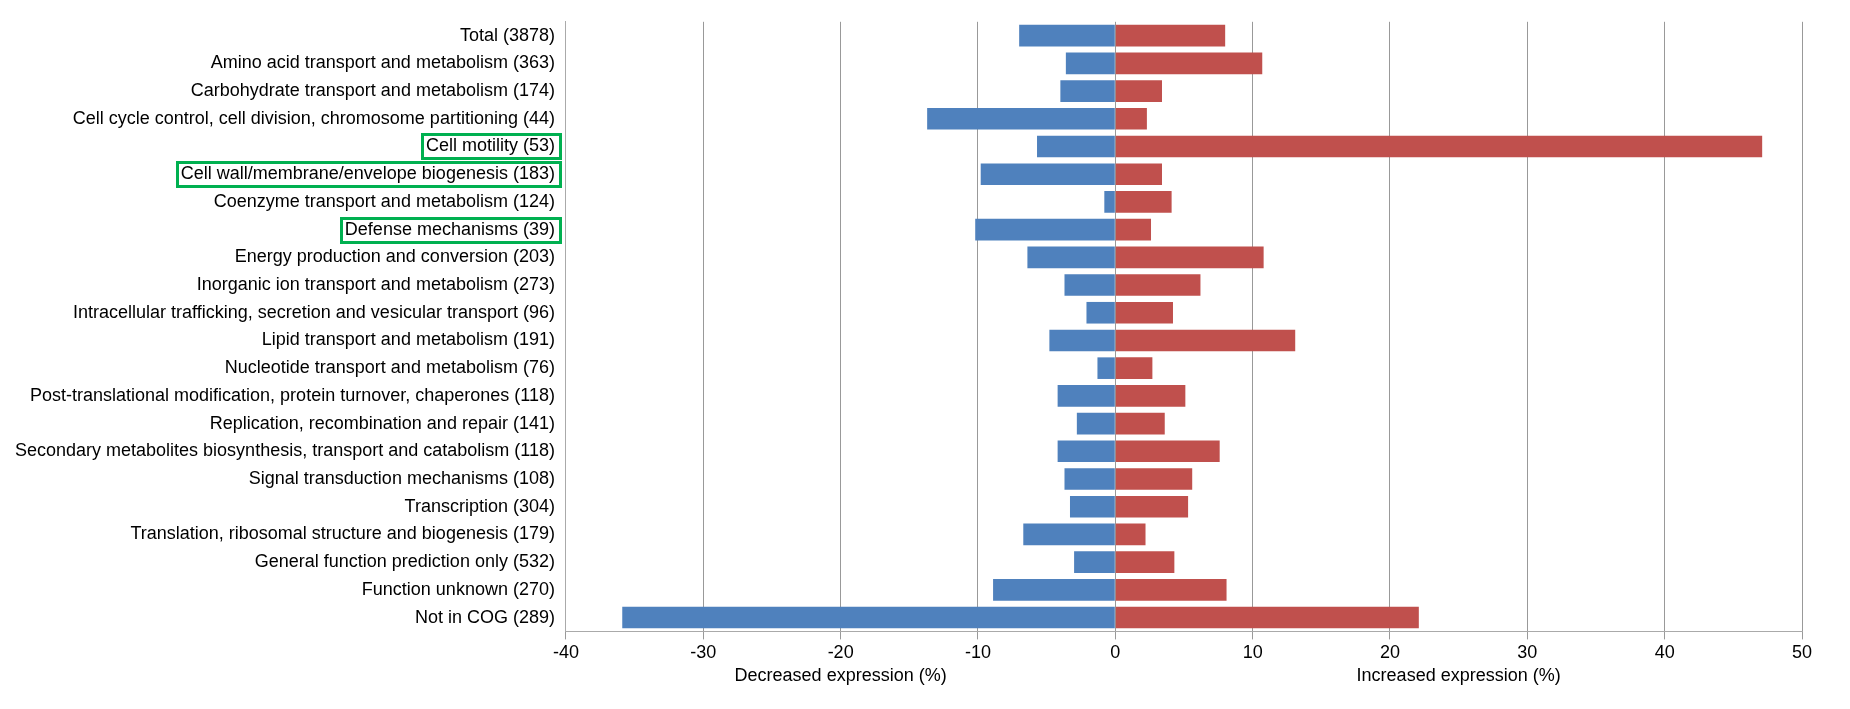 This screenshot has height=709, width=1850. I want to click on y-tick-label: Signal transduction mechanisms (108), so click(401, 477).